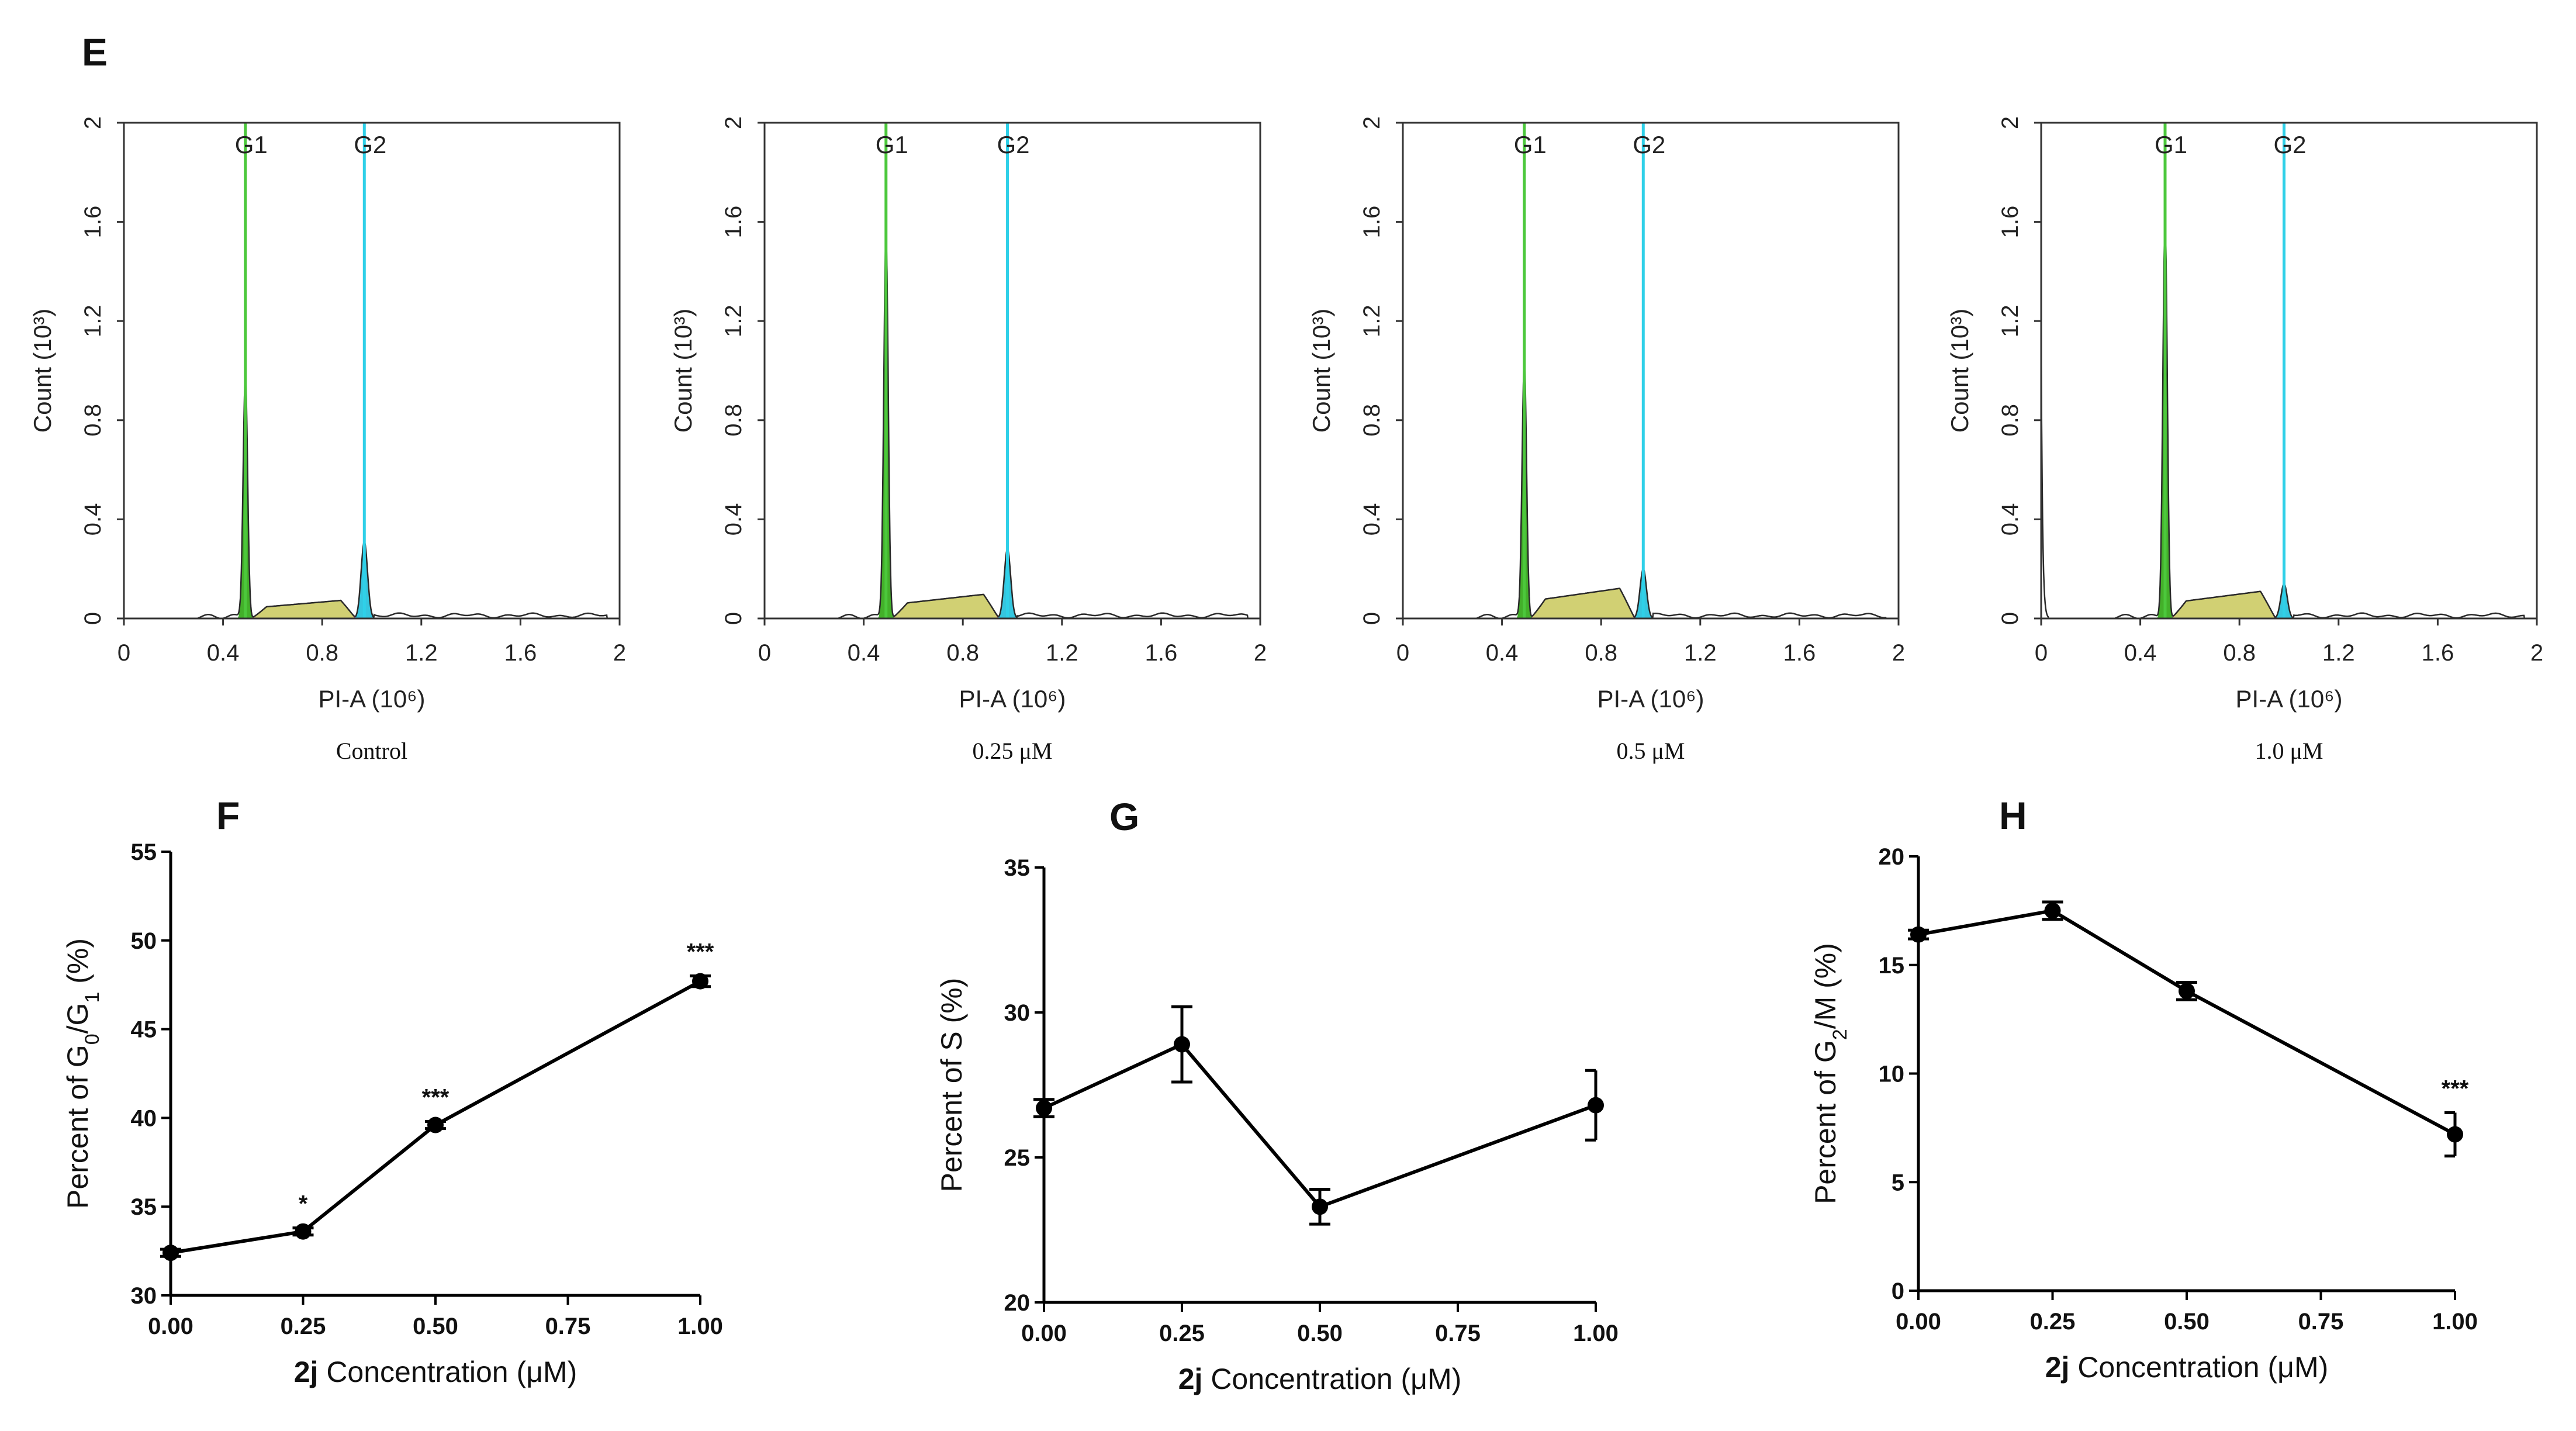 This screenshot has width=2576, height=1431. I want to click on y-tick-label: 15, so click(1892, 966).